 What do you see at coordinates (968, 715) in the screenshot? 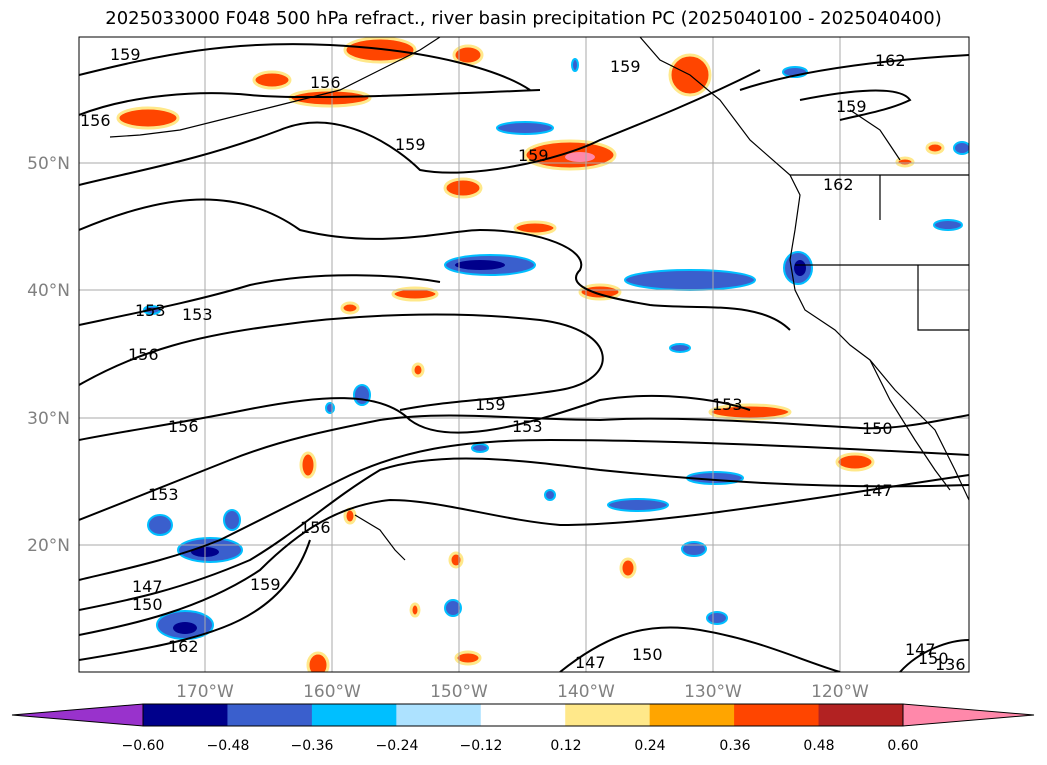
I see `colorbar-extend-high` at bounding box center [968, 715].